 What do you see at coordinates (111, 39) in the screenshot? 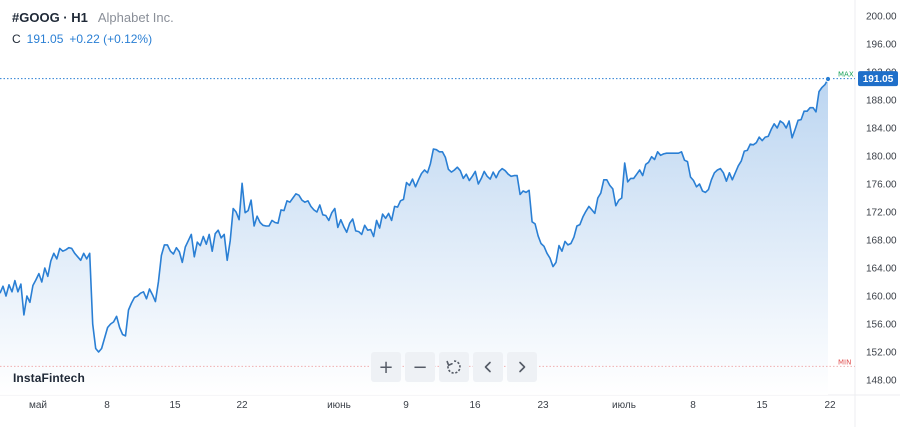
I see `price-change: +0.22 (+0.12%)` at bounding box center [111, 39].